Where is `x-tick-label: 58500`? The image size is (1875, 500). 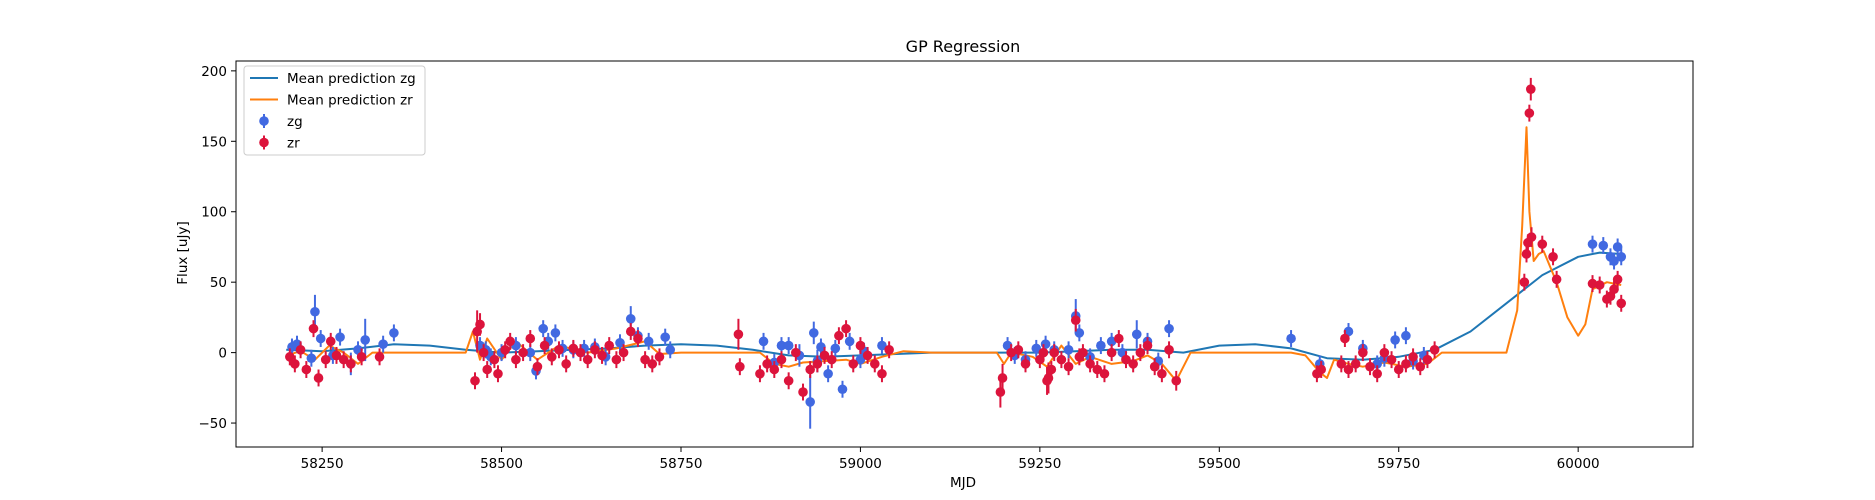
x-tick-label: 58500 is located at coordinates (501, 464).